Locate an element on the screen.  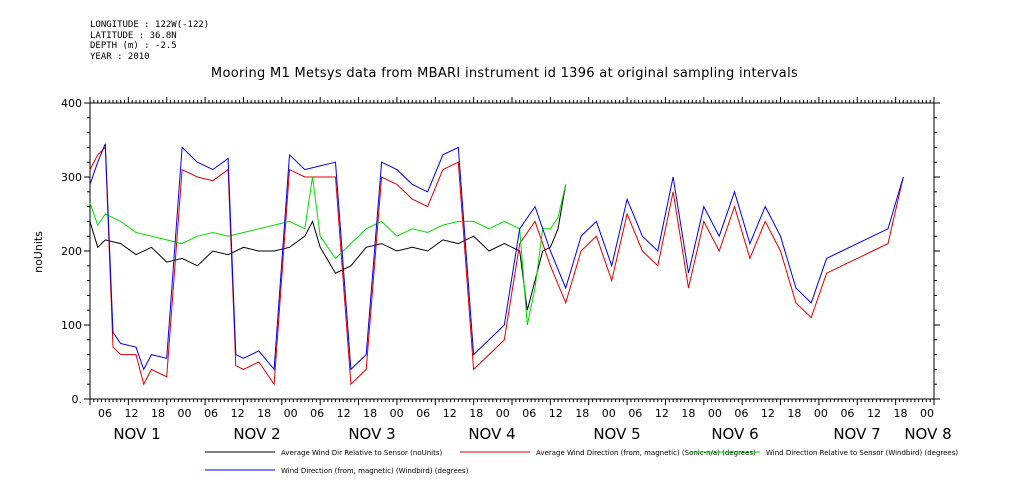
y-tick-label: 200 is located at coordinates (71, 251).